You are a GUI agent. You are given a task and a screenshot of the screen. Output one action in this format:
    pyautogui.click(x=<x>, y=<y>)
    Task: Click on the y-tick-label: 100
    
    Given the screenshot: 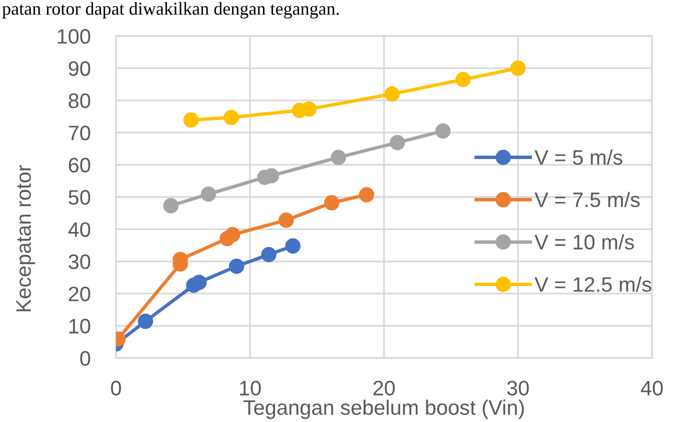 What is the action you would take?
    pyautogui.click(x=74, y=36)
    